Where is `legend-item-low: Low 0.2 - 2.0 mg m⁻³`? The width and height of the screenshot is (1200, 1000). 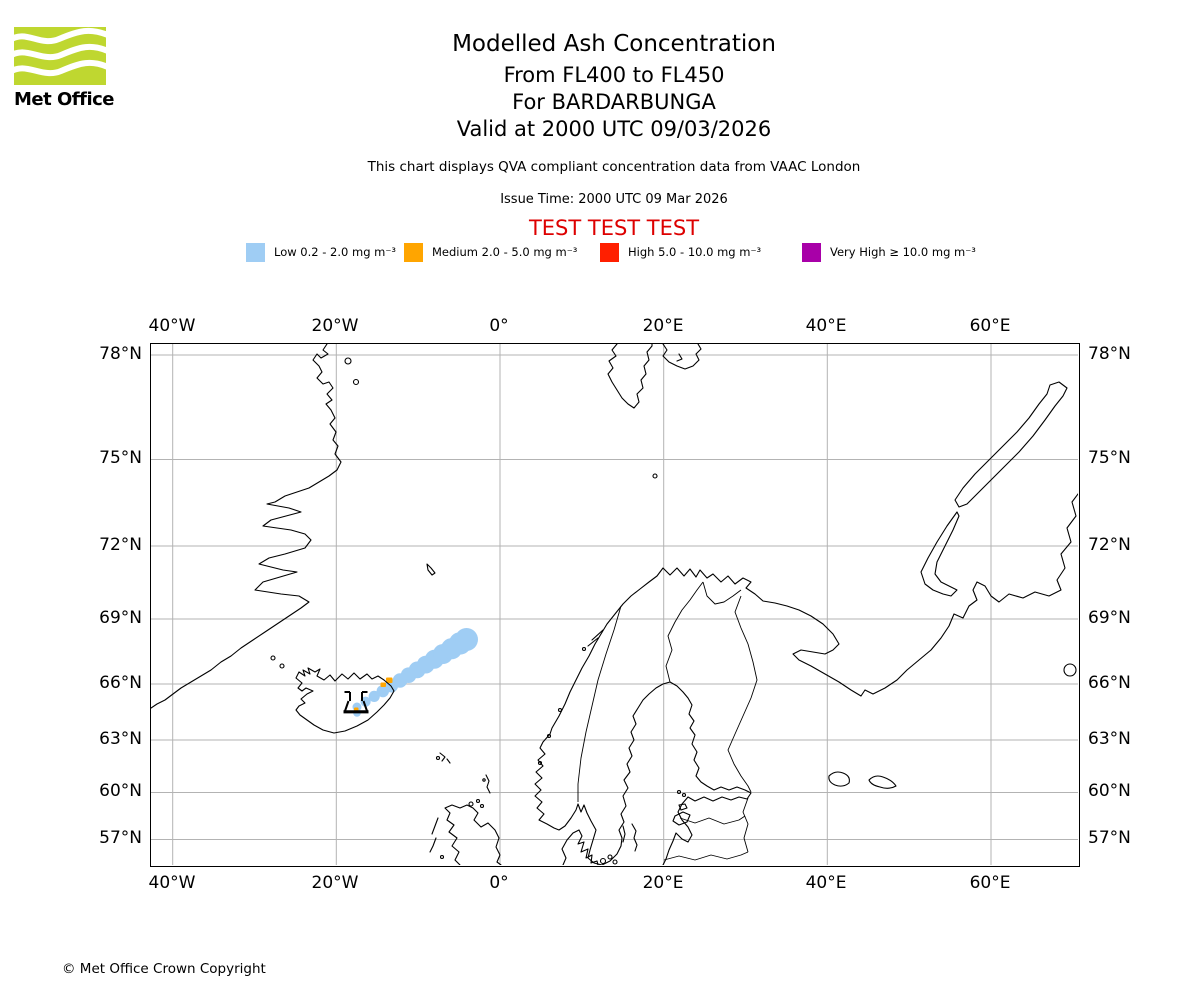 legend-item-low: Low 0.2 - 2.0 mg m⁻³ is located at coordinates (321, 252).